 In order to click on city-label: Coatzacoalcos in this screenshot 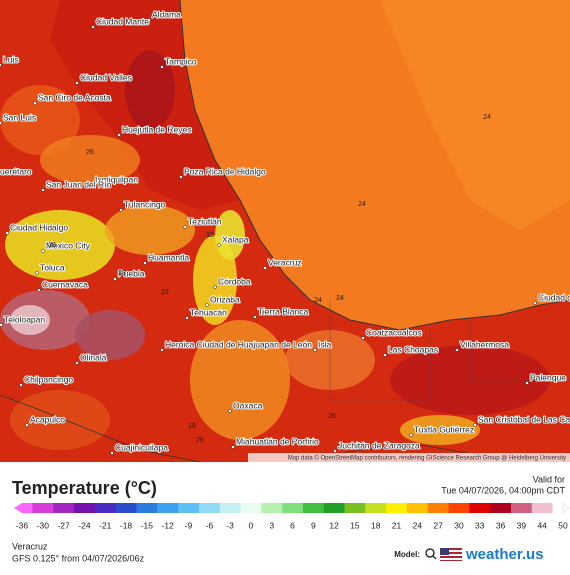, I will do `click(394, 332)`.